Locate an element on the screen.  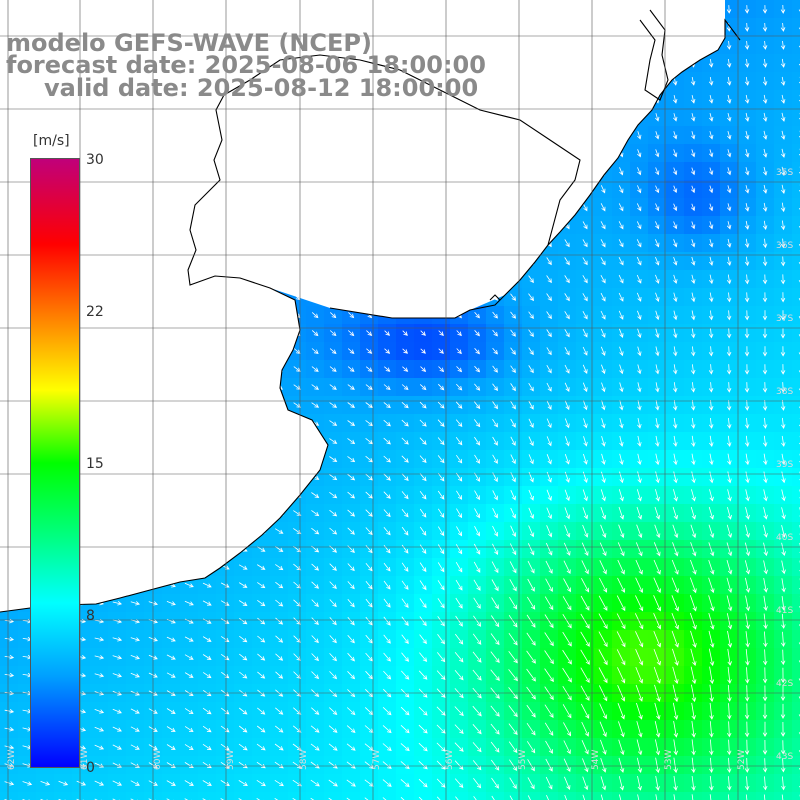
longitude-label: 56W is located at coordinates (450, 760).